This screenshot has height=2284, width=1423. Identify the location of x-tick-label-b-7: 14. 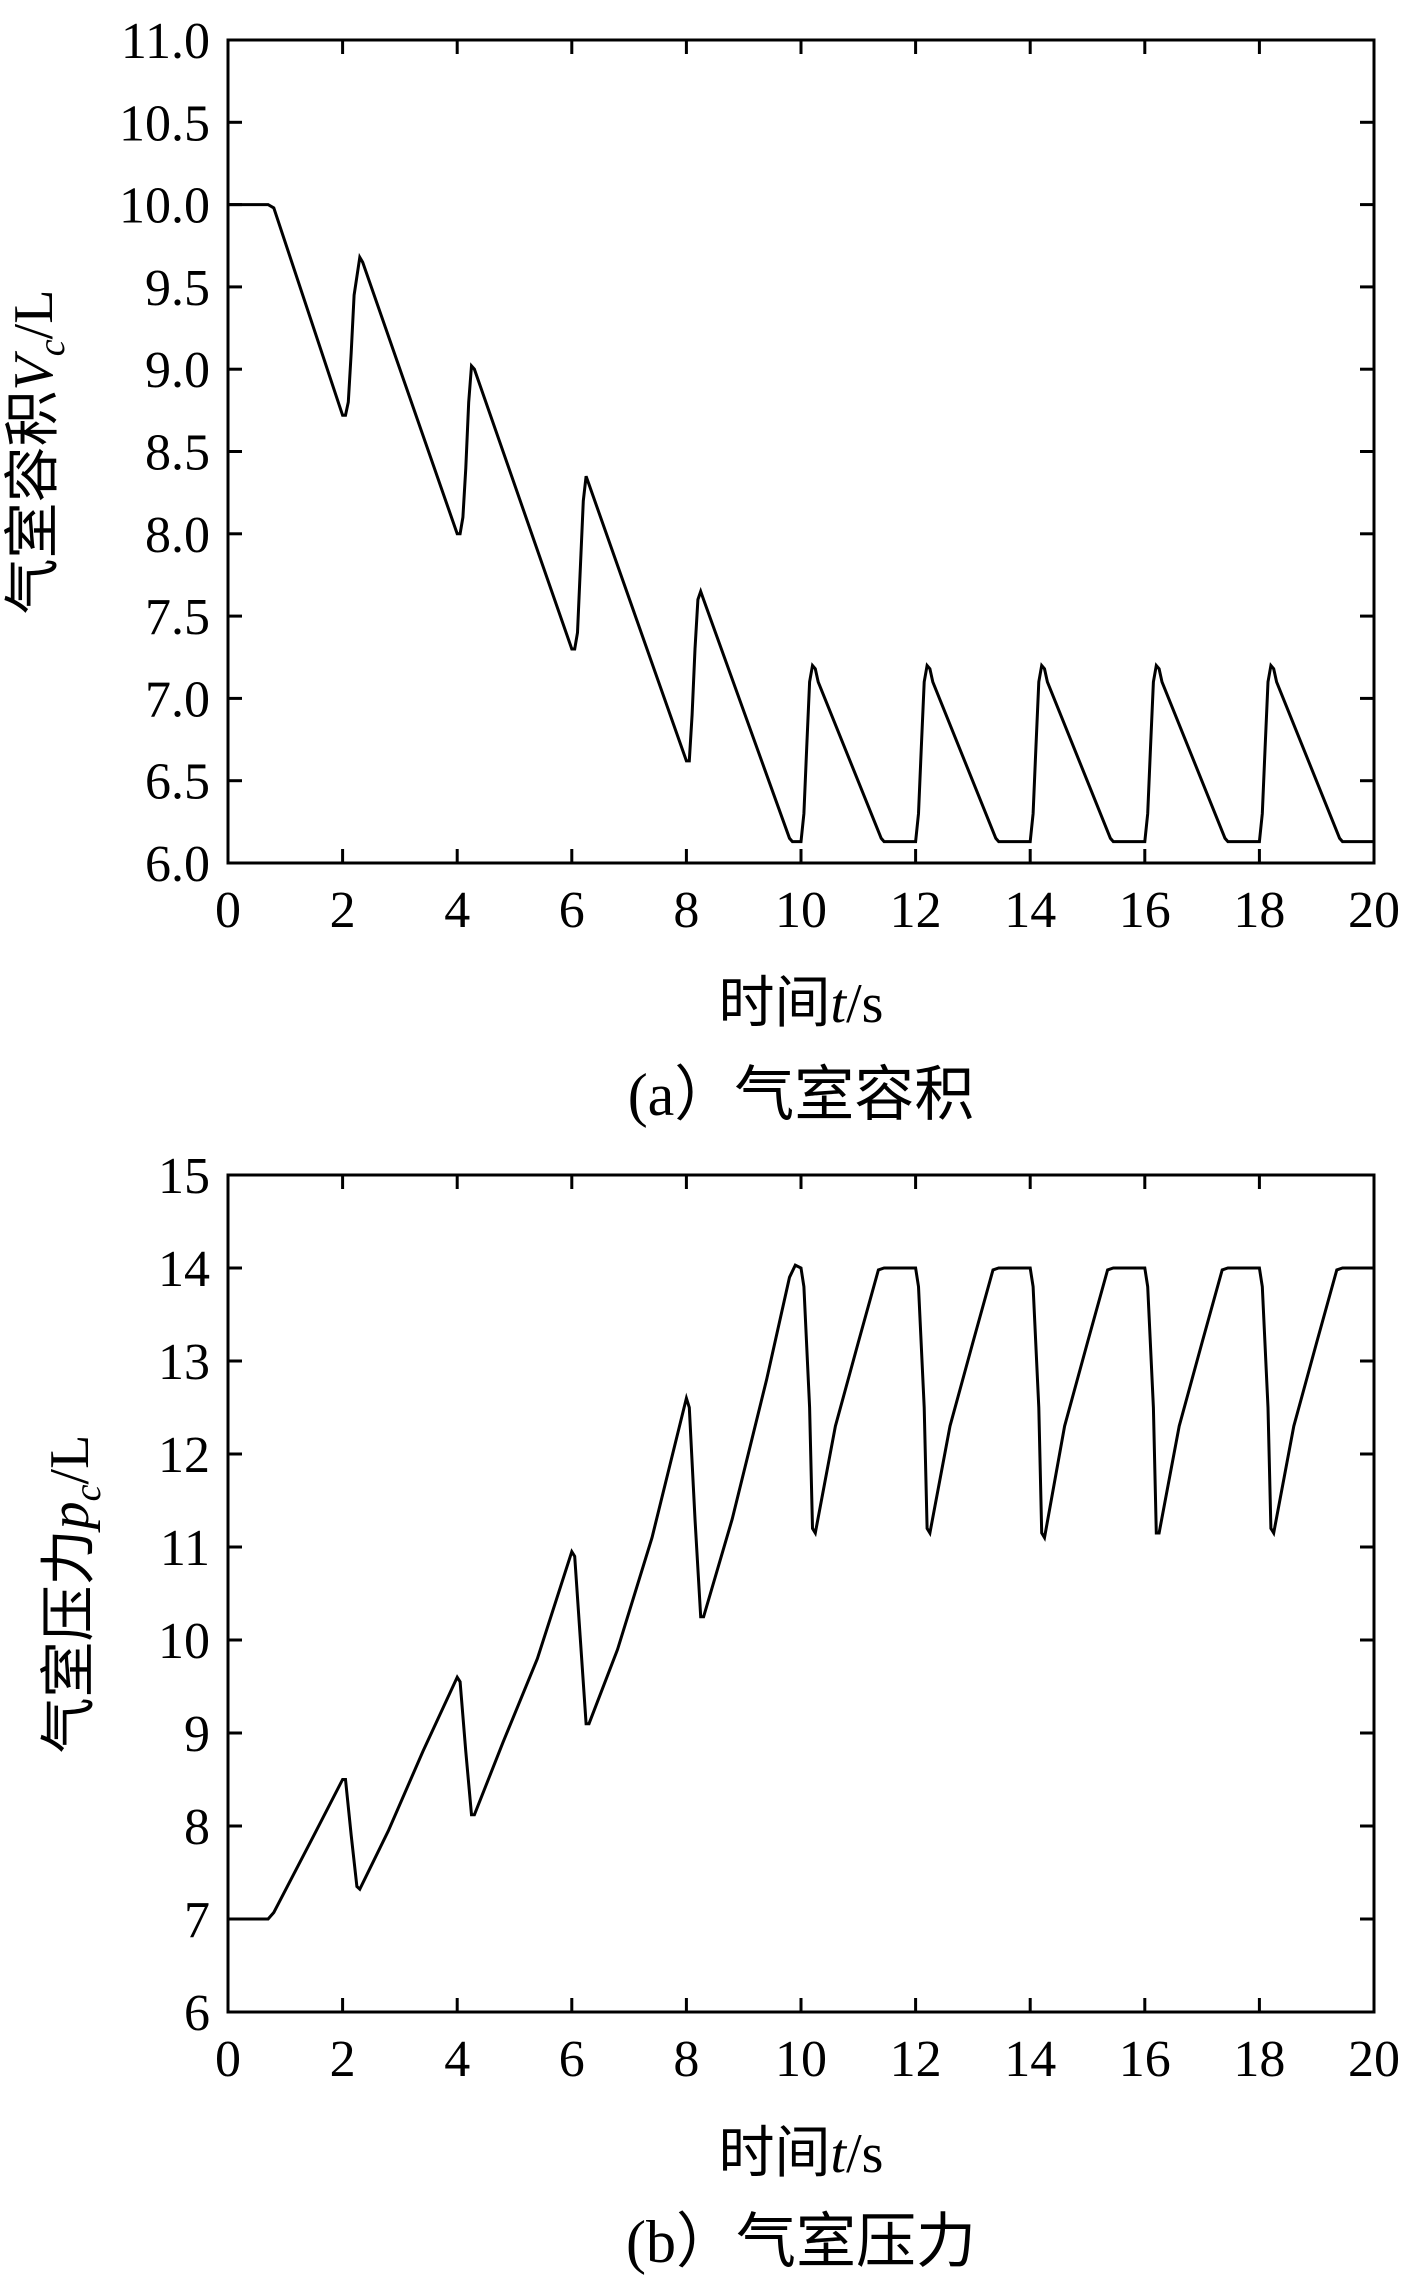
(1030, 2059).